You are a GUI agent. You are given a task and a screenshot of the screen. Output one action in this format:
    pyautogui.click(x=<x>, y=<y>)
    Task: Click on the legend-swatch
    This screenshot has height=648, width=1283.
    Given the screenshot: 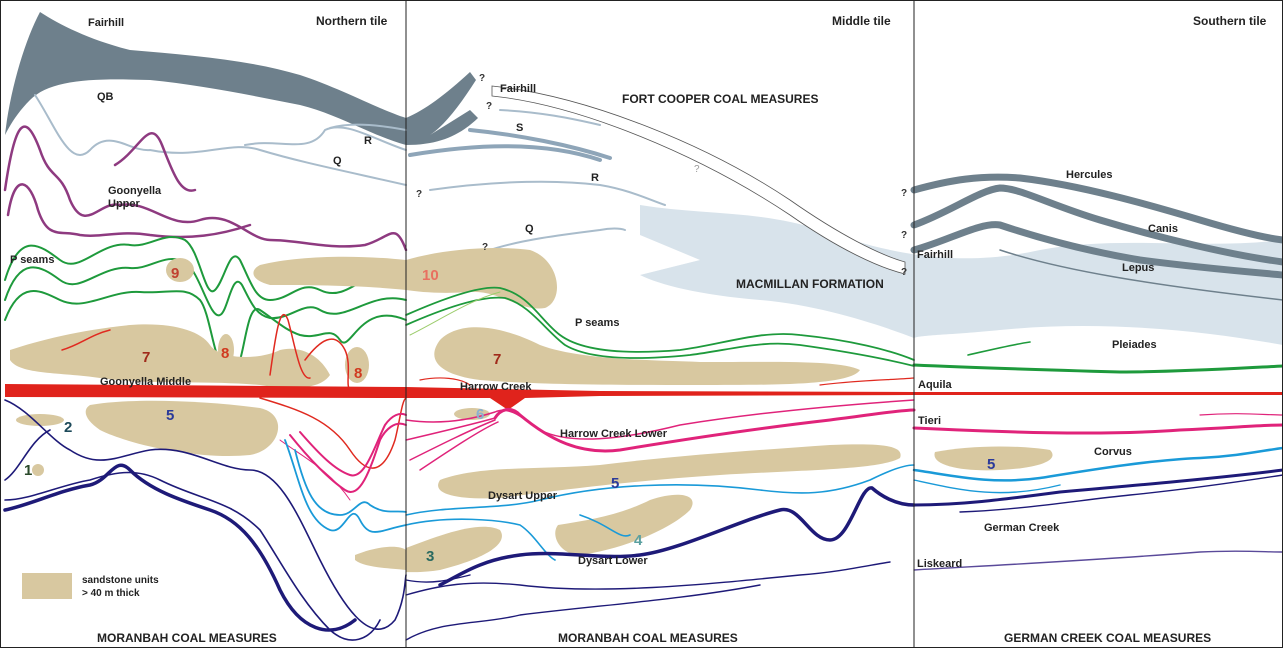 What is the action you would take?
    pyautogui.click(x=47, y=586)
    